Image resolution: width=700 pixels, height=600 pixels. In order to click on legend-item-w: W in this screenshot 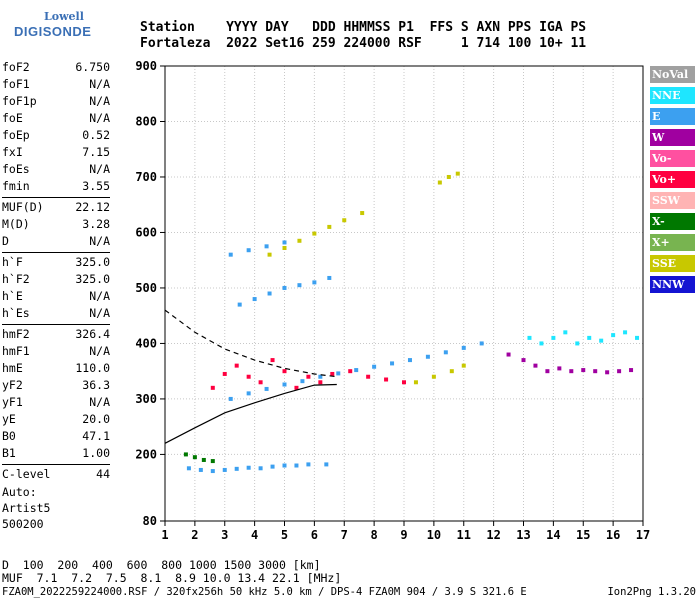, I will do `click(672, 137)`.